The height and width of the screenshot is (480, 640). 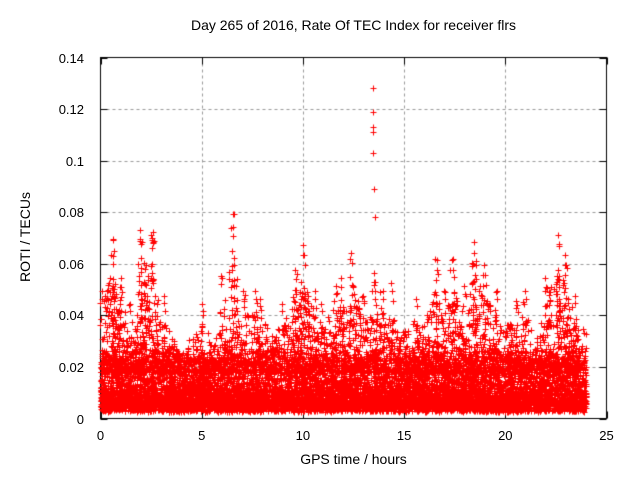 What do you see at coordinates (25, 237) in the screenshot?
I see `y-axis-label: ROTI / TECUs` at bounding box center [25, 237].